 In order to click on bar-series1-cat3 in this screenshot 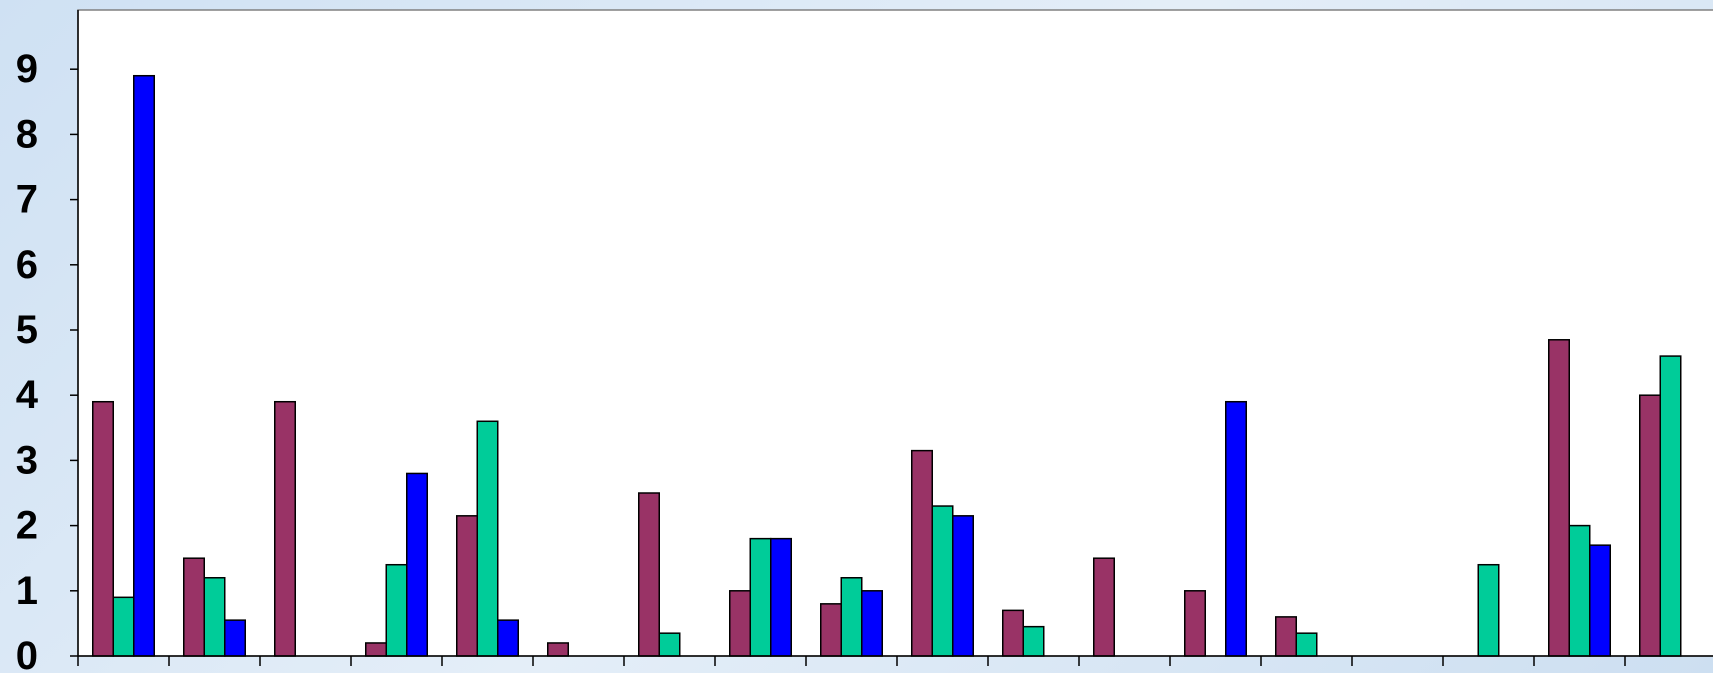, I will do `click(285, 528)`.